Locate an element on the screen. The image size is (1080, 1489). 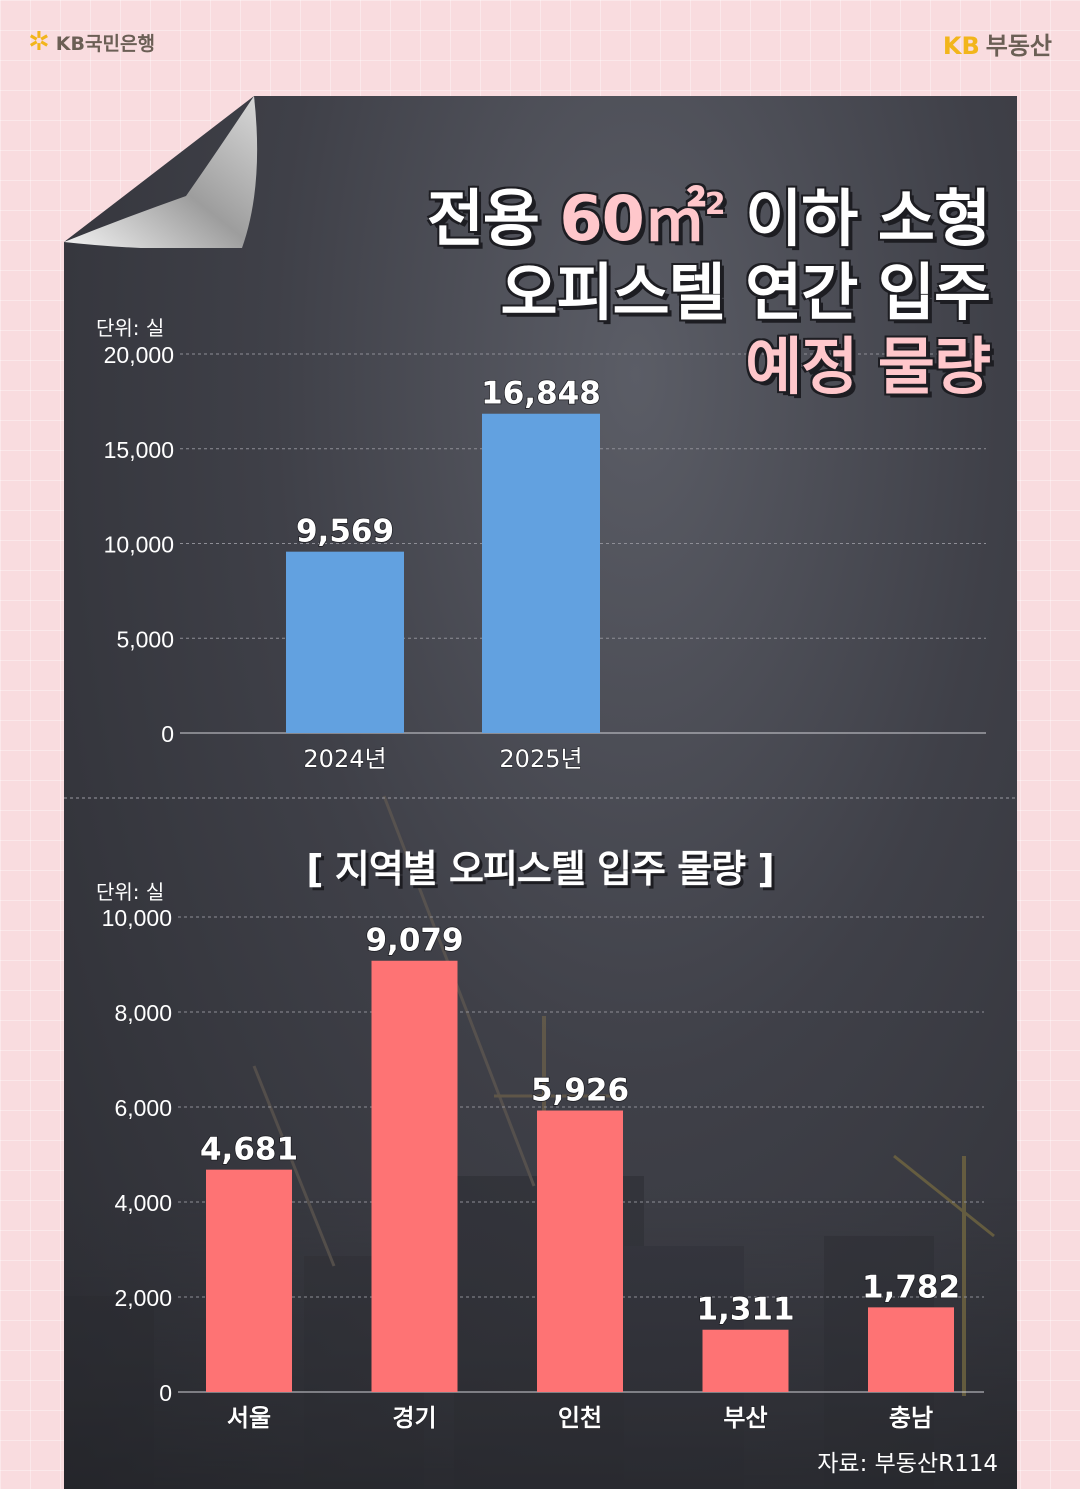
region-chart-title: [ 지역별 오피스텔 입주 물량 ] is located at coordinates (540, 869).